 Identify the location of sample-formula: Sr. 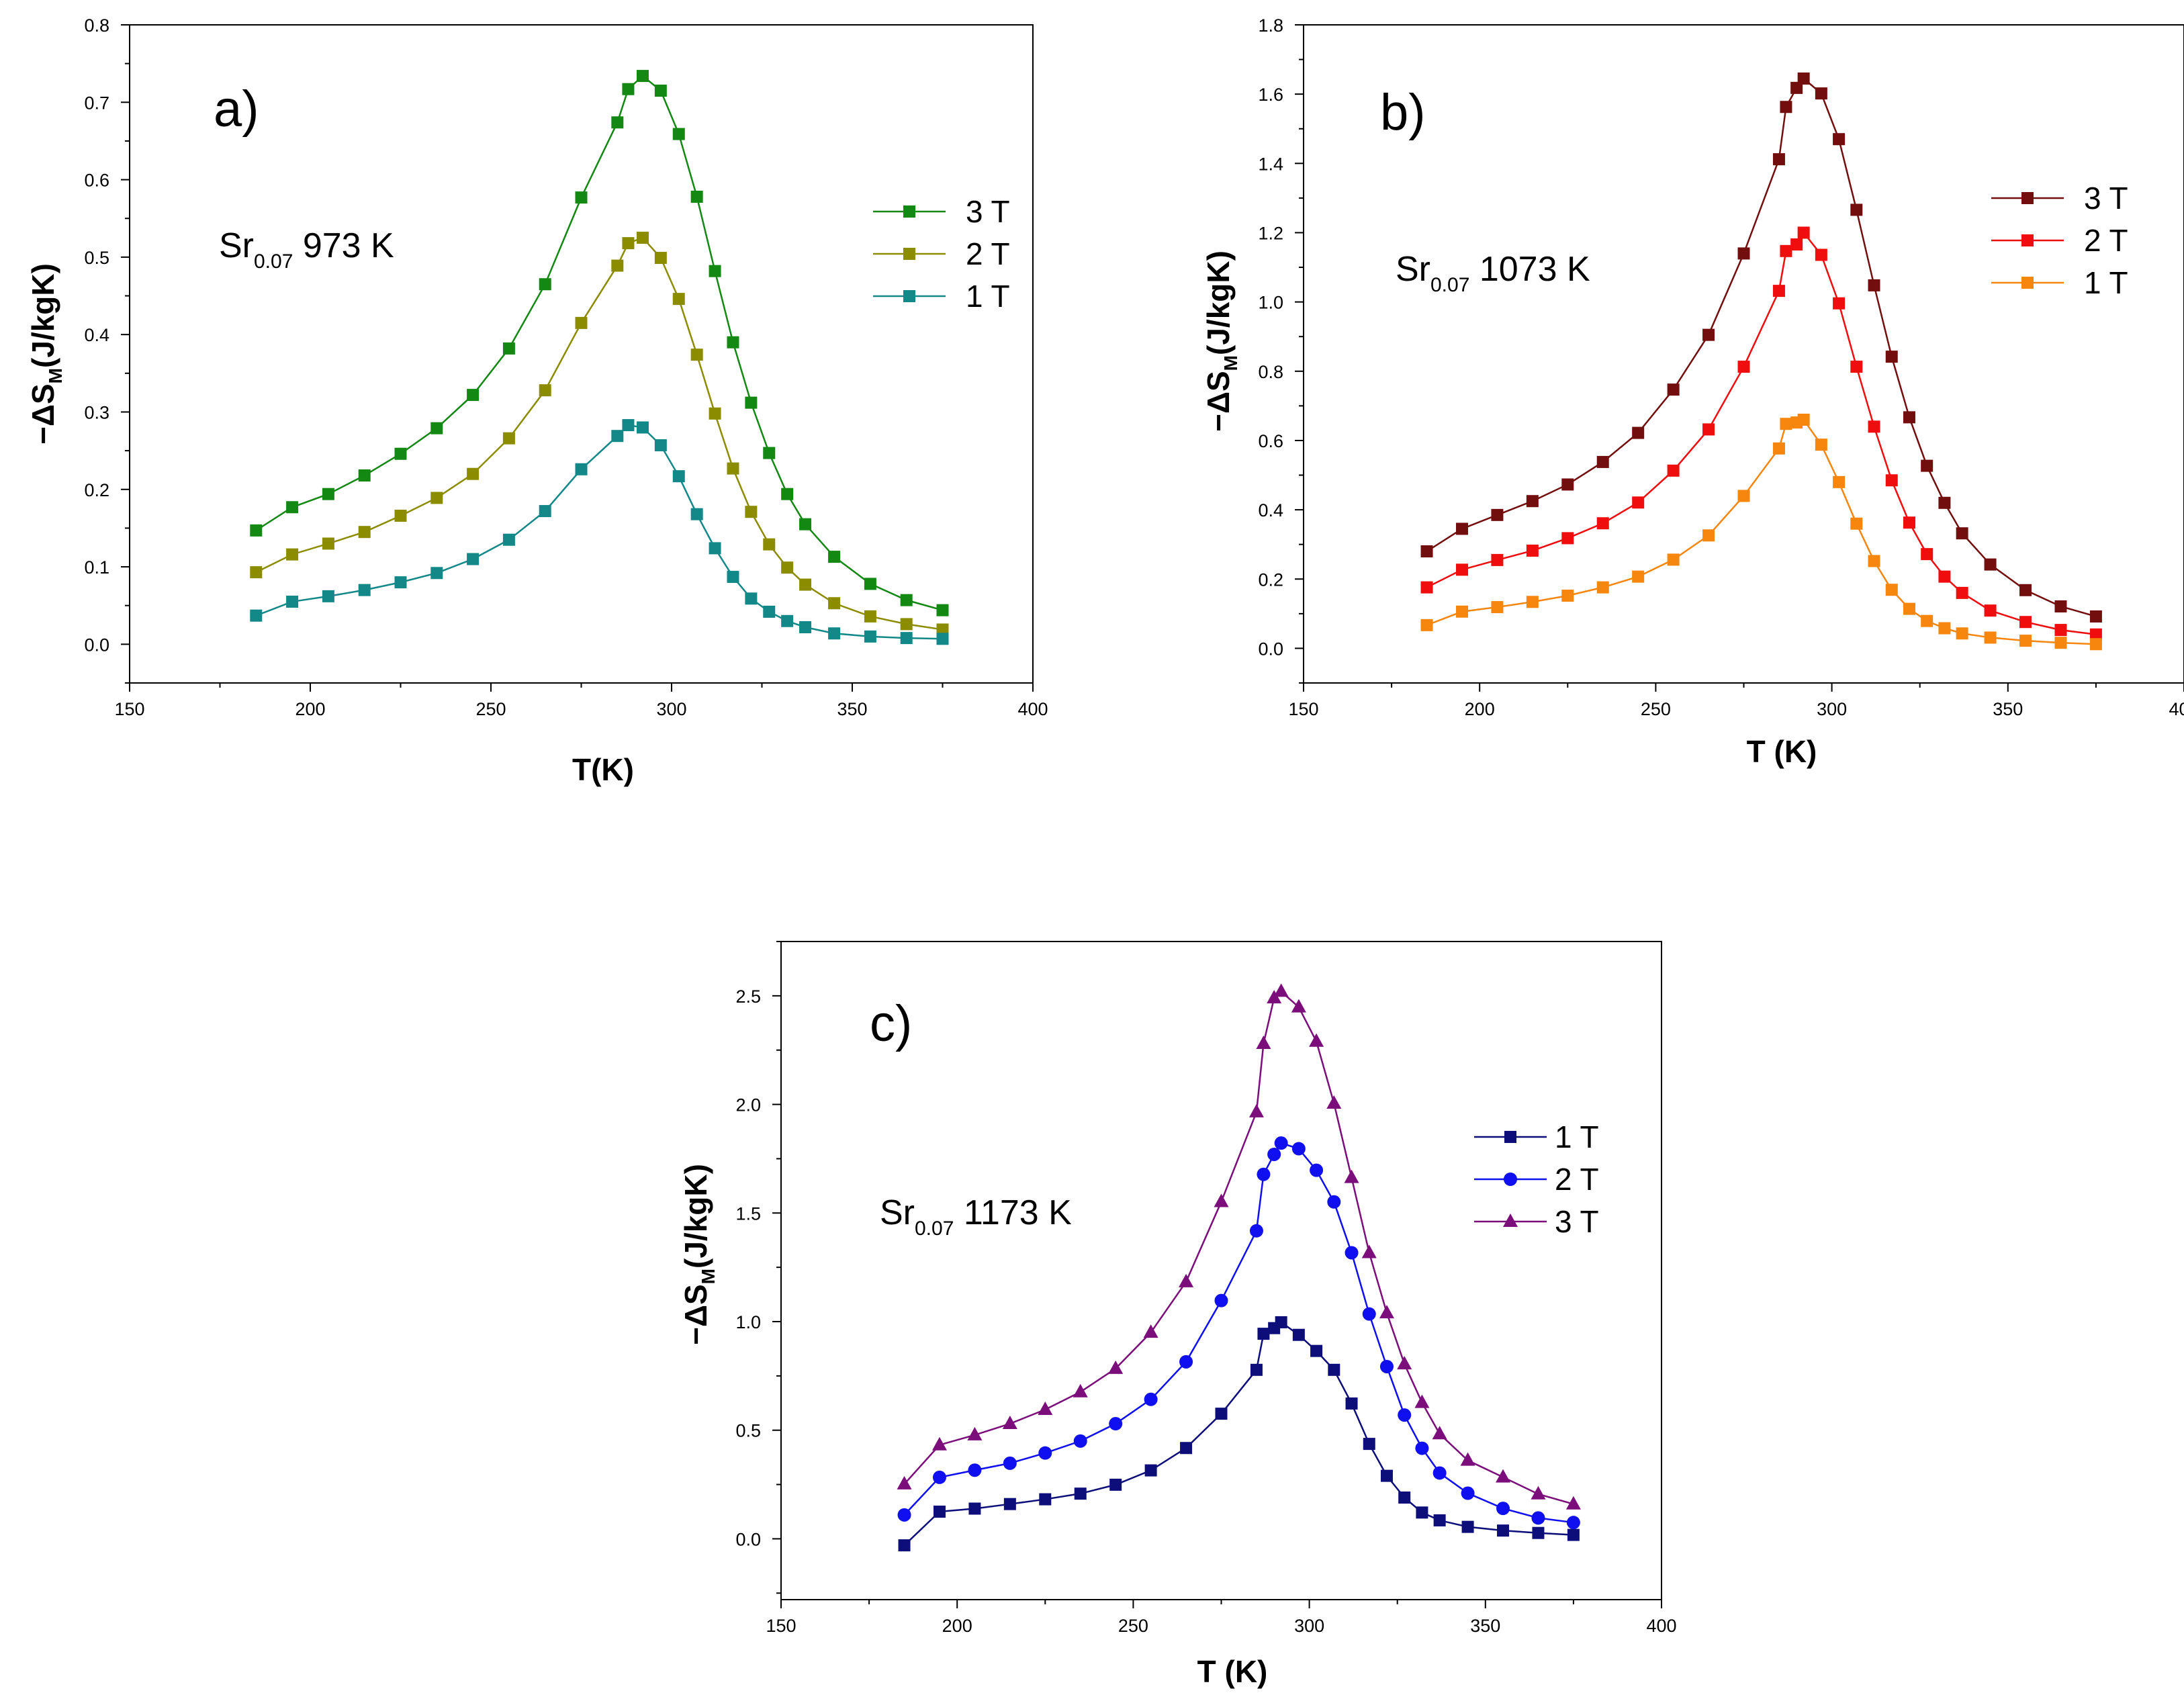
(237, 245).